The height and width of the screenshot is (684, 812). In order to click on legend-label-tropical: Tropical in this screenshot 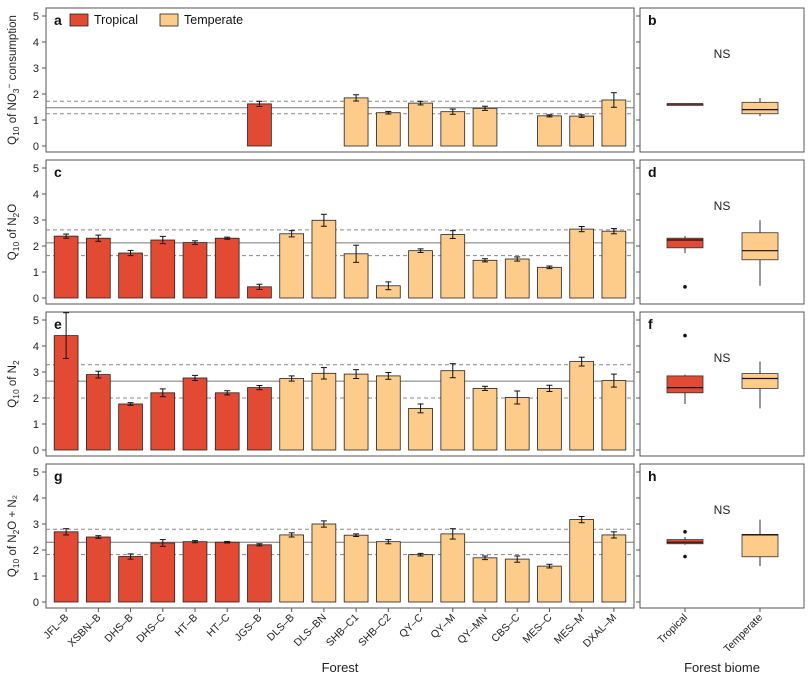, I will do `click(116, 20)`.